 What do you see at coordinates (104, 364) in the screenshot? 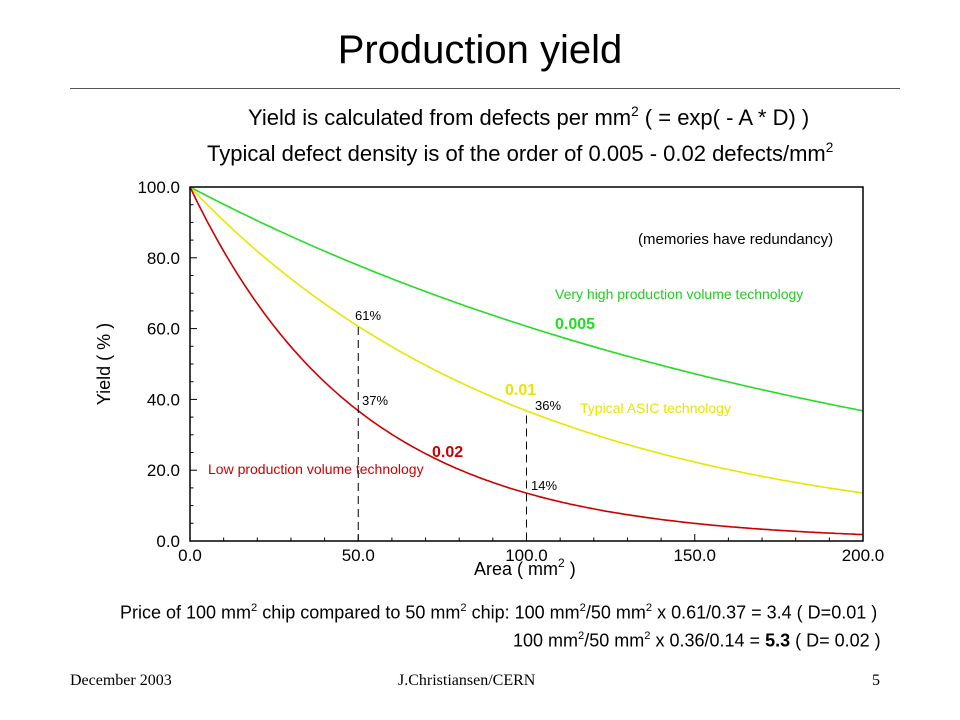
I see `y-axis-label: Yield ( % )` at bounding box center [104, 364].